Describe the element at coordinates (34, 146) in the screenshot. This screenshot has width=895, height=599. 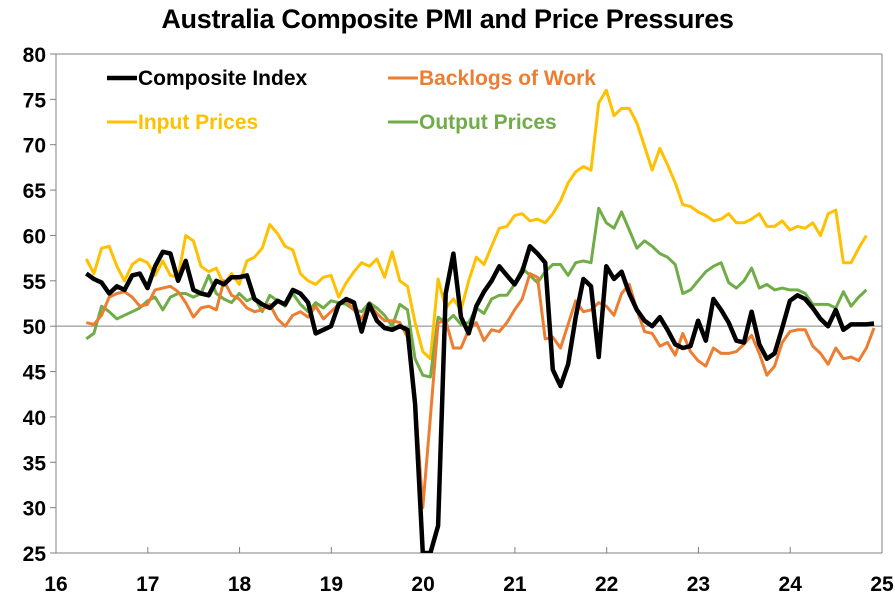
I see `y-tick-label: 70` at that location.